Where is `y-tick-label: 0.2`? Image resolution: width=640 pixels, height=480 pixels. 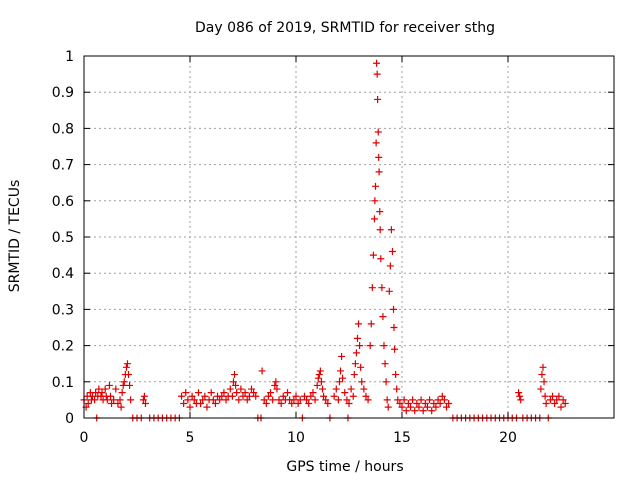 y-tick-label: 0.2 is located at coordinates (63, 347).